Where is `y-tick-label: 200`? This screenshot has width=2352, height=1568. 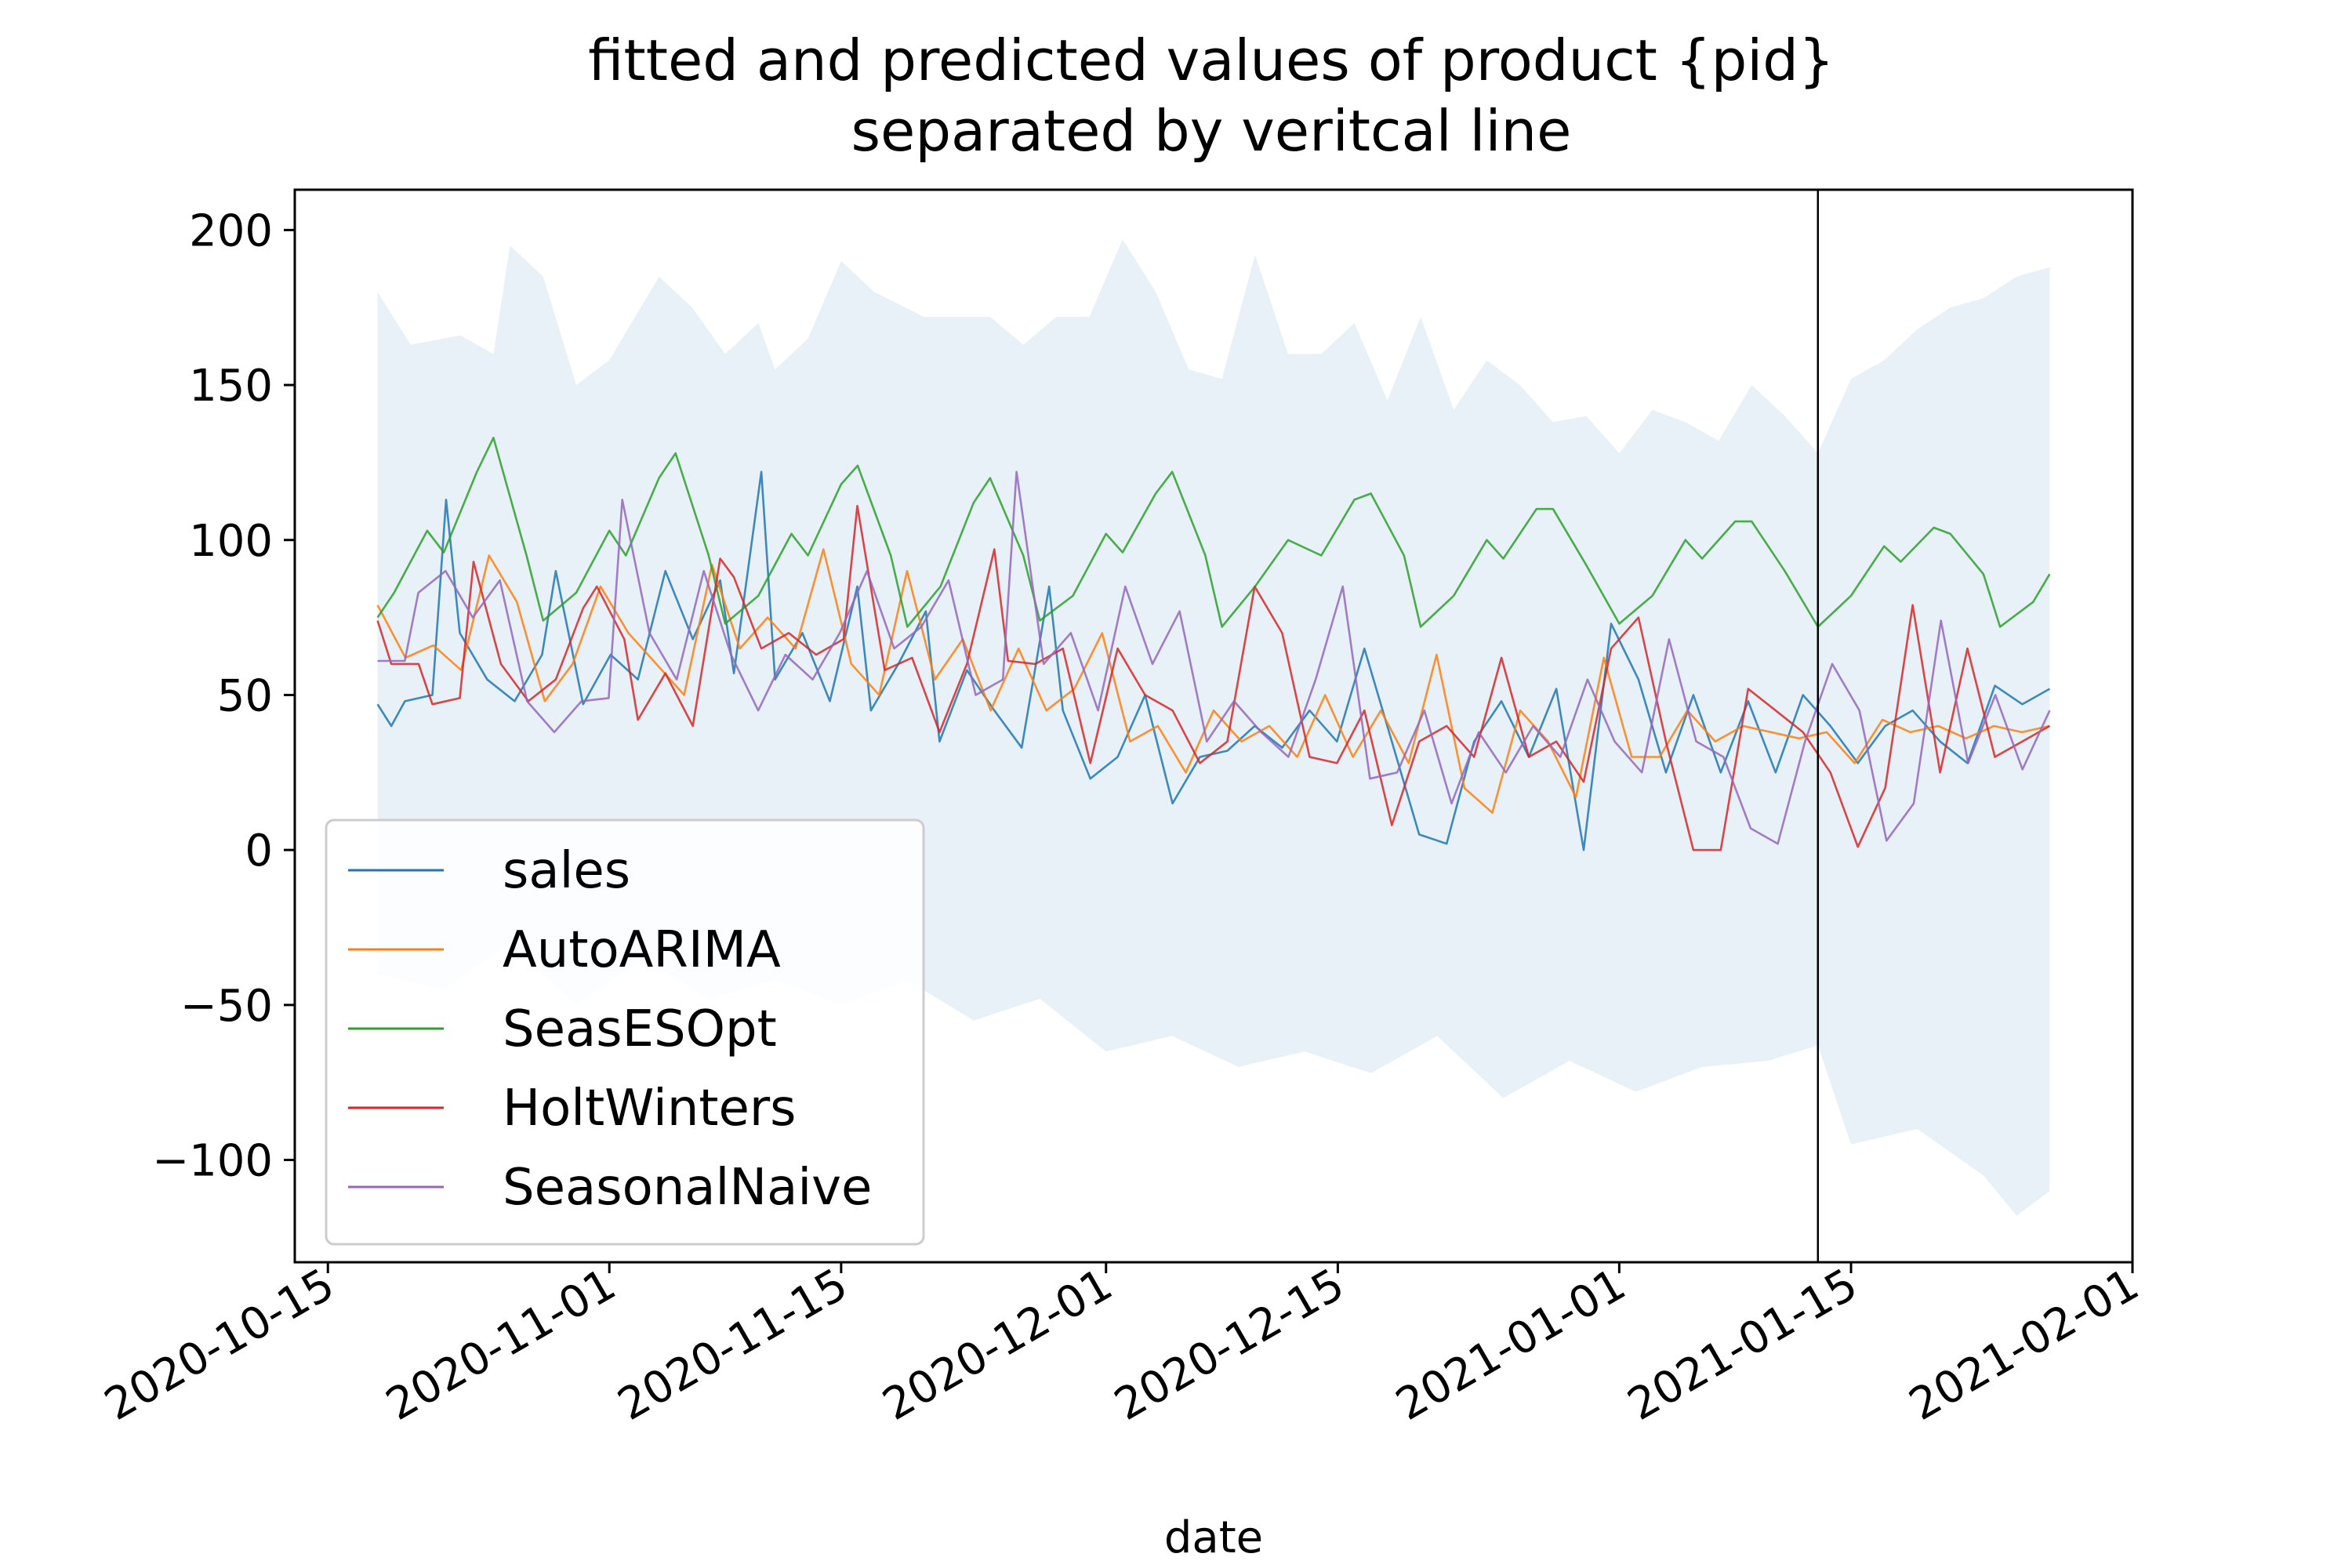 y-tick-label: 200 is located at coordinates (231, 230).